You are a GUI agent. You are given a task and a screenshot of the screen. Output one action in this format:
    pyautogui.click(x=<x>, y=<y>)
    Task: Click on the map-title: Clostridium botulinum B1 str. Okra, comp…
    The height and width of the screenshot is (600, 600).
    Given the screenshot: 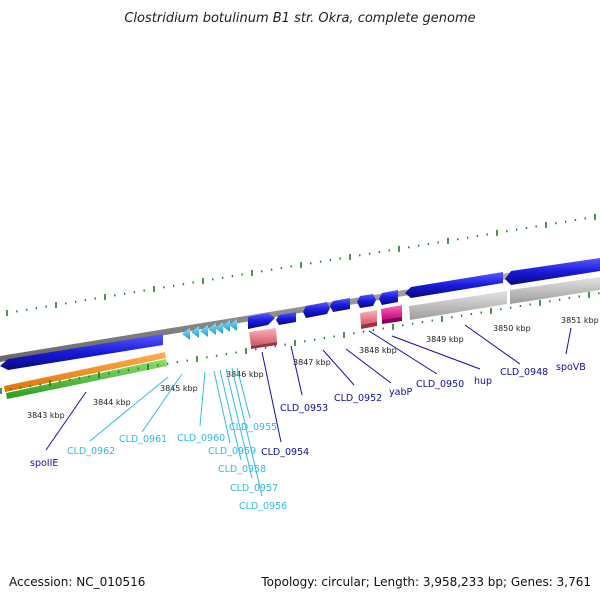 What is the action you would take?
    pyautogui.click(x=299, y=18)
    